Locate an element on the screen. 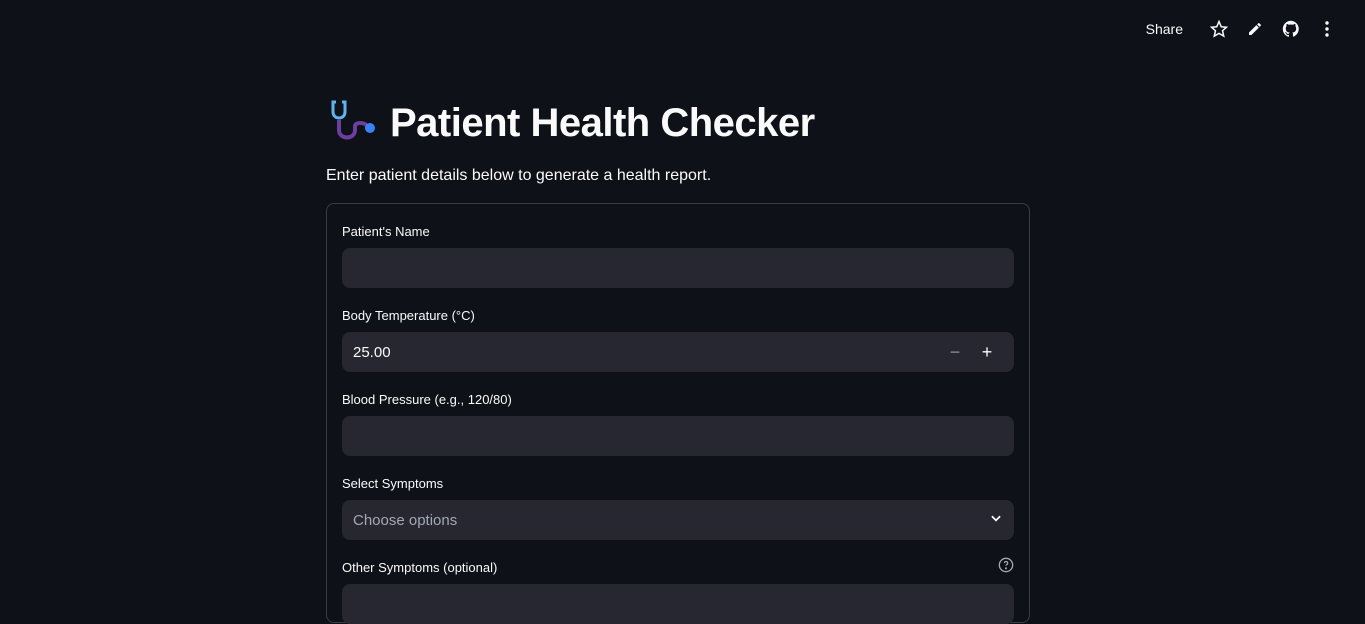 The width and height of the screenshot is (1365, 624). share-button: Share is located at coordinates (1164, 29).